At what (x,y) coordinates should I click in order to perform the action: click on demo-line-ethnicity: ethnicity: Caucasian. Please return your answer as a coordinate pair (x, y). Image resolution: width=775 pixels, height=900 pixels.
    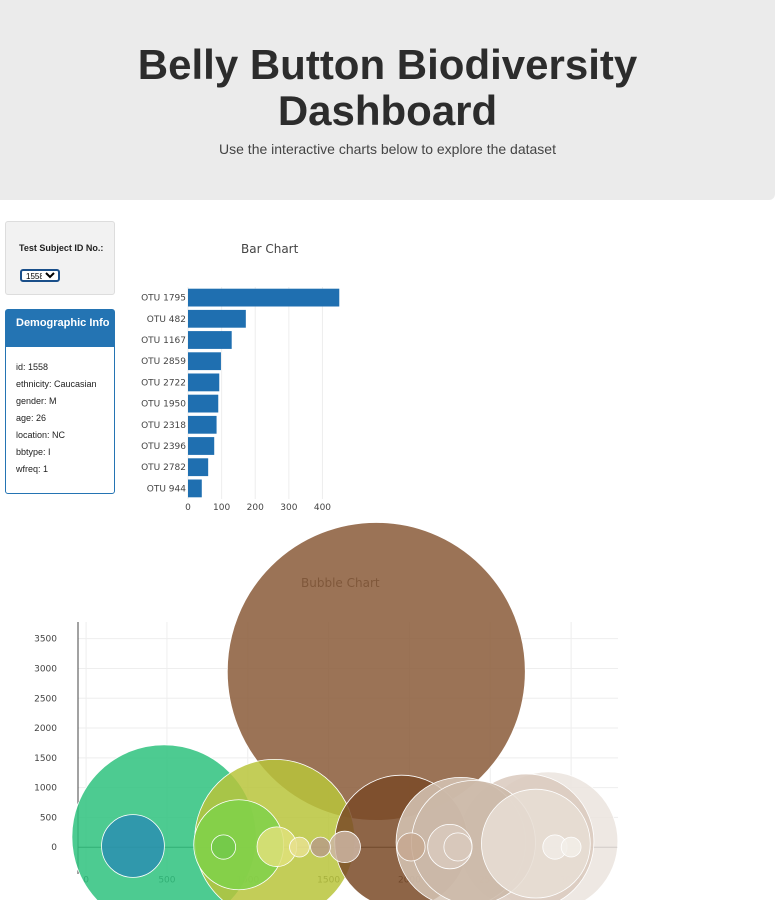
    Looking at the image, I should click on (56, 384).